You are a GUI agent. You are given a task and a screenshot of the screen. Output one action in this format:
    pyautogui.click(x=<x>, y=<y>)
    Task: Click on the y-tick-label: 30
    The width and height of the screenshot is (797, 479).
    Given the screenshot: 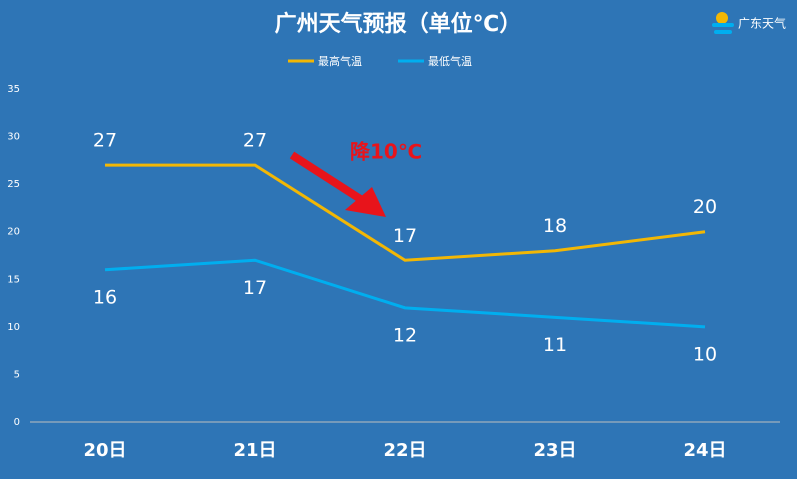 What is the action you would take?
    pyautogui.click(x=13, y=137)
    